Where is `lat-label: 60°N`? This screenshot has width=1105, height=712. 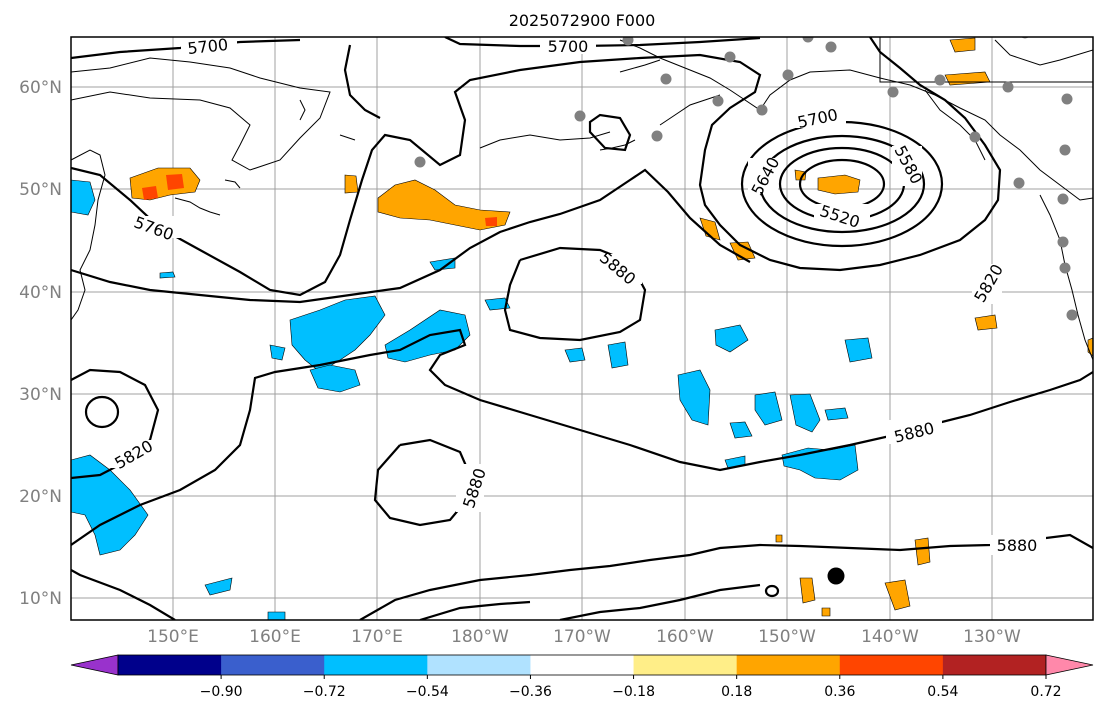 lat-label: 60°N is located at coordinates (40, 88).